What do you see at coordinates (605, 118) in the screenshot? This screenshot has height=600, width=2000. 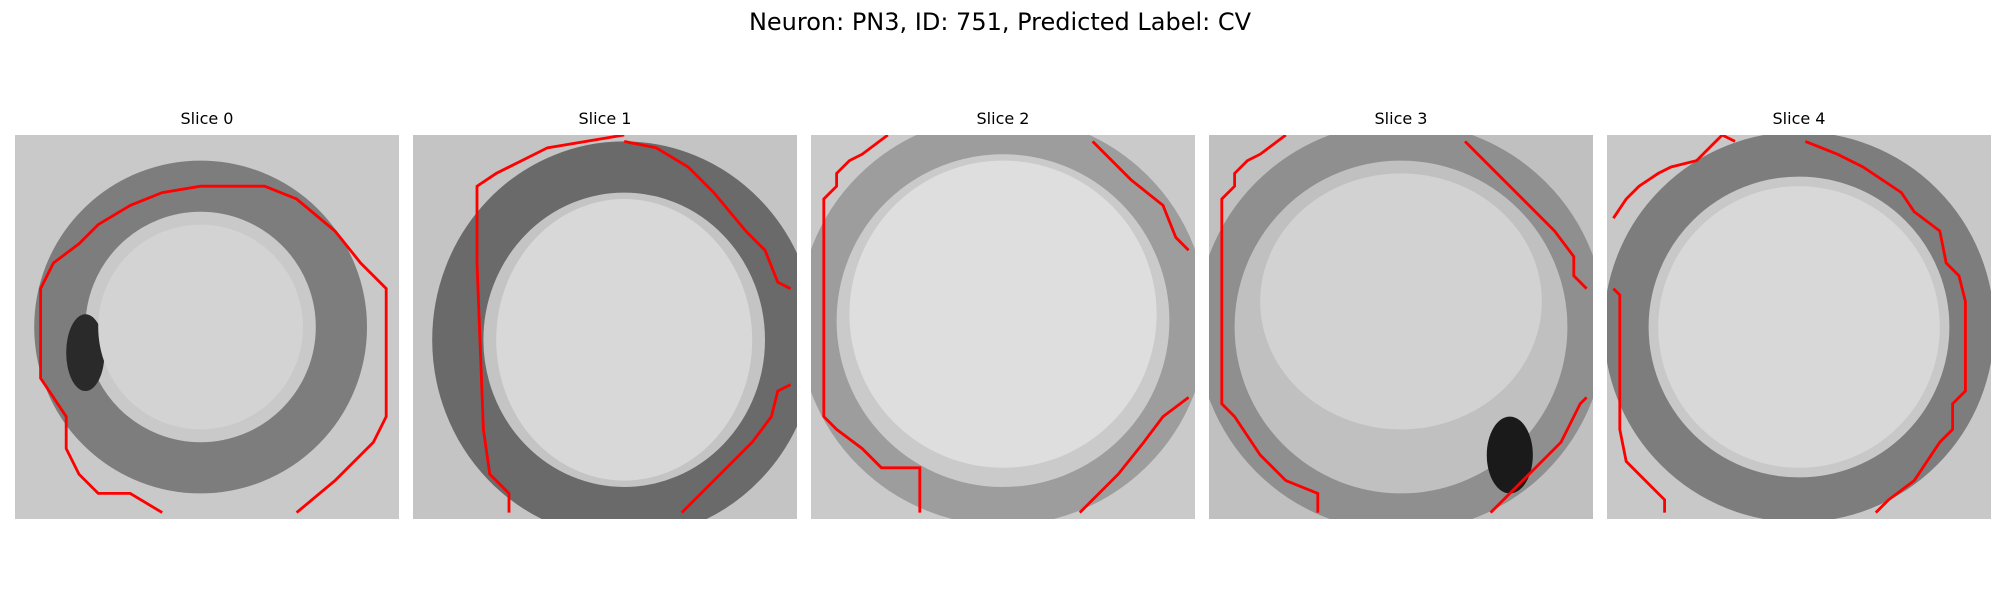 I see `slice-title-1: Slice 1` at bounding box center [605, 118].